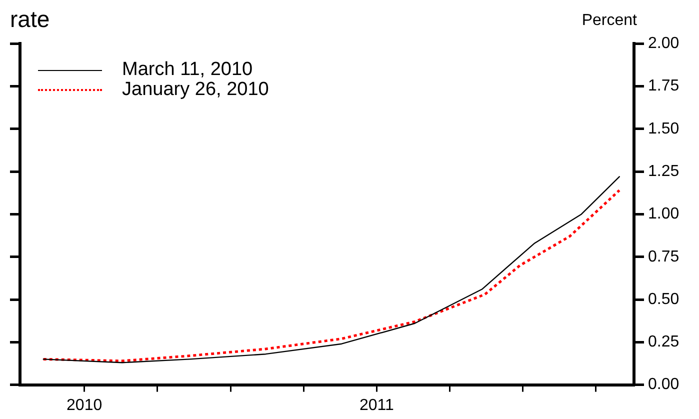 The width and height of the screenshot is (699, 419). I want to click on y-tick-label: 0.25, so click(664, 342).